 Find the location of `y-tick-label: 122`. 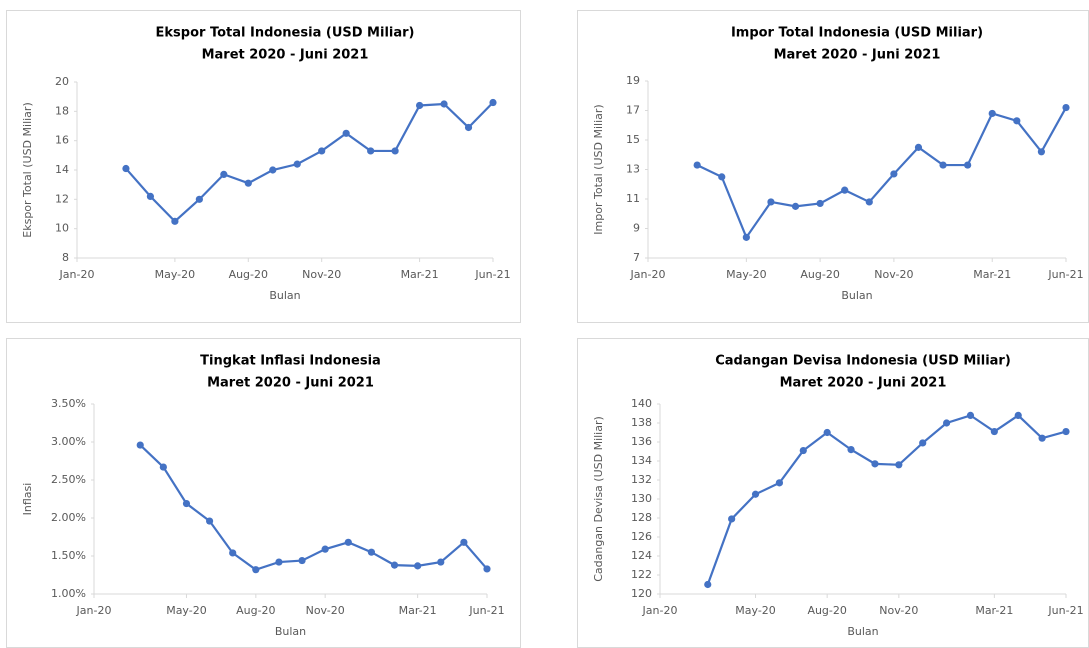

y-tick-label: 122 is located at coordinates (641, 574).